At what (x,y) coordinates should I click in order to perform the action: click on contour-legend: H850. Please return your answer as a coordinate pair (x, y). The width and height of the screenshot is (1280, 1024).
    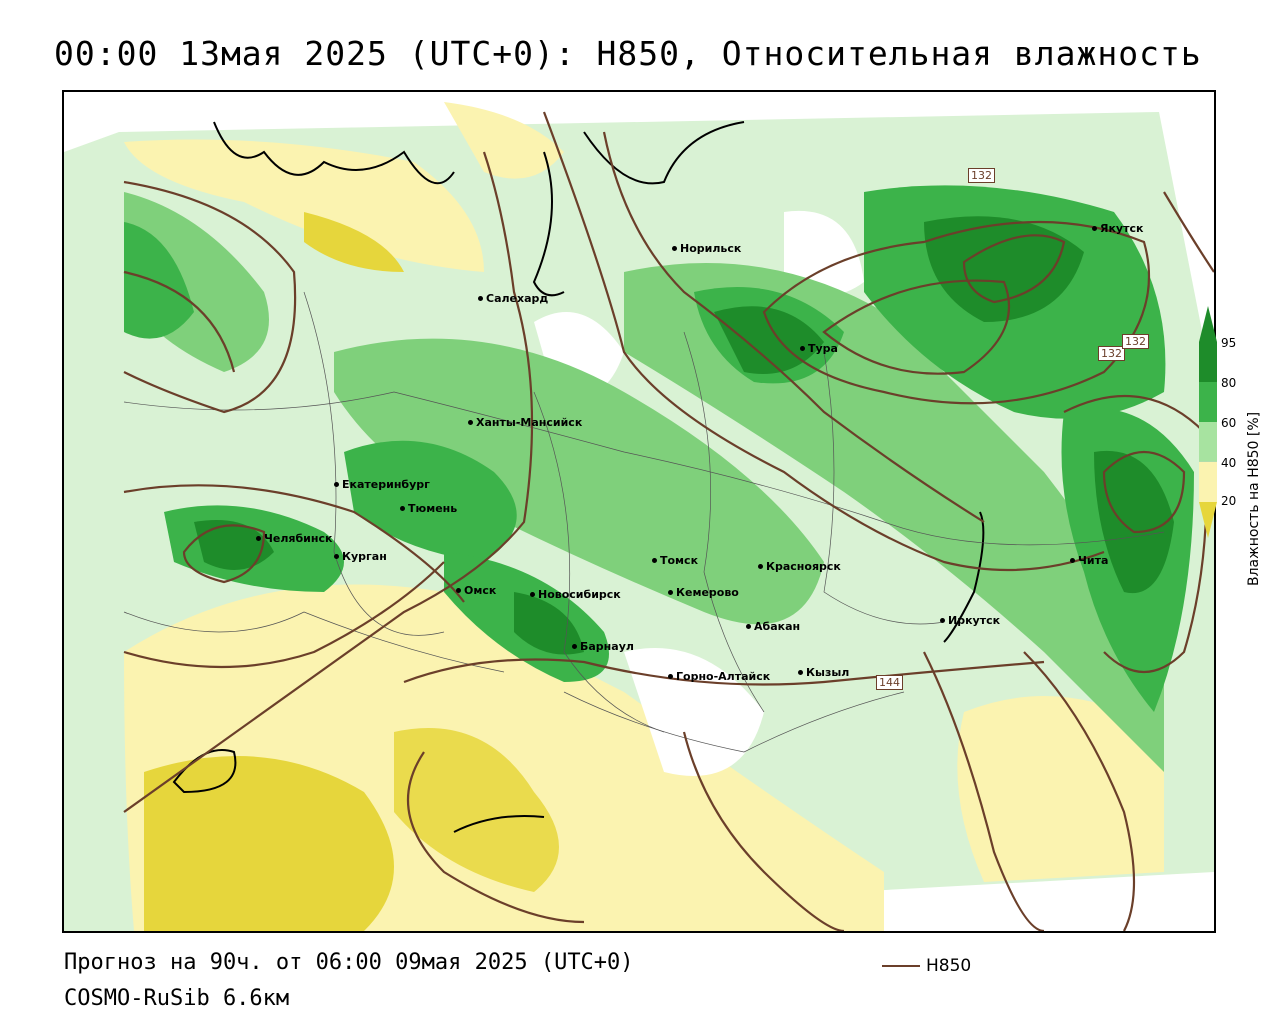
    Looking at the image, I should click on (926, 966).